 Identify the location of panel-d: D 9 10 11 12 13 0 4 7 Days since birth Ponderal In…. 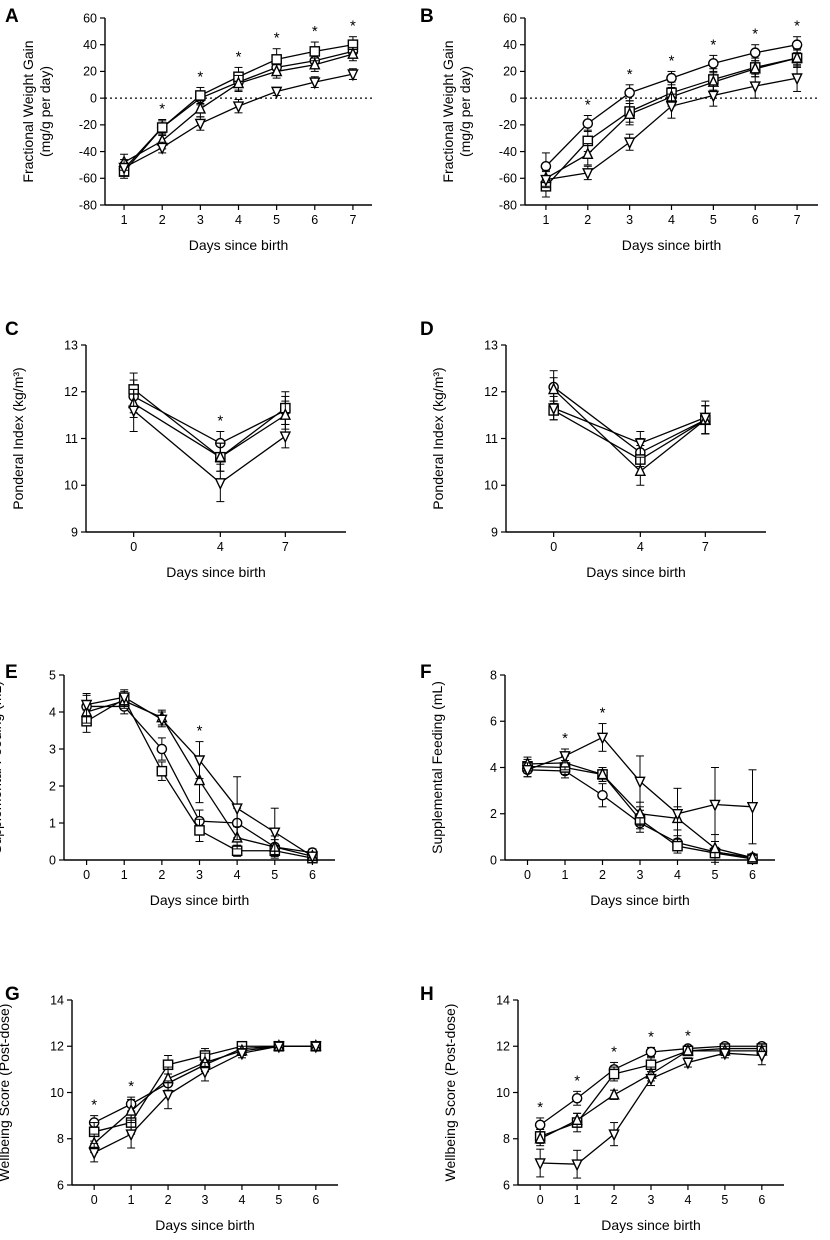
(593, 449).